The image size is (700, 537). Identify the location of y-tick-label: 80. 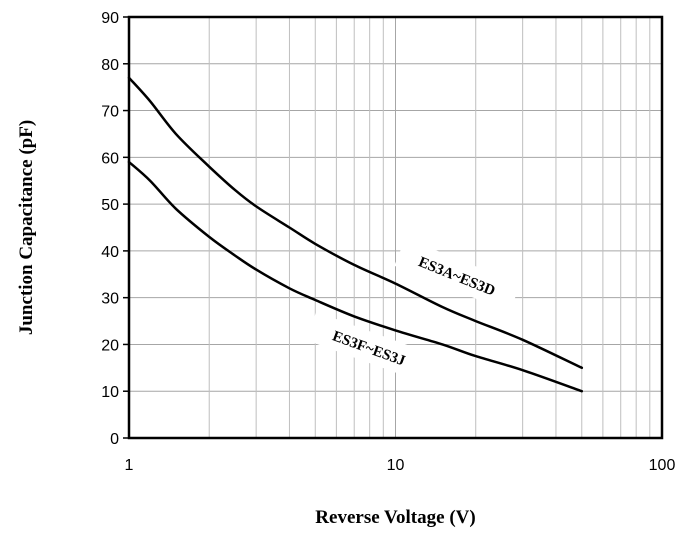
(110, 65).